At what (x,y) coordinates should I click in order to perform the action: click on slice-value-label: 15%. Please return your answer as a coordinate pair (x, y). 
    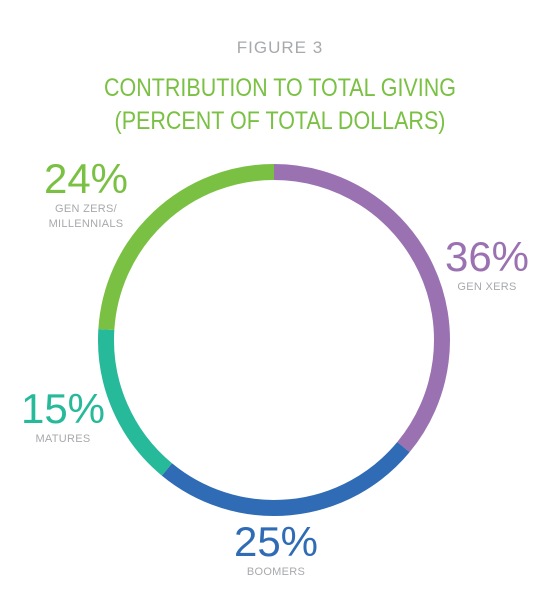
    Looking at the image, I should click on (63, 408).